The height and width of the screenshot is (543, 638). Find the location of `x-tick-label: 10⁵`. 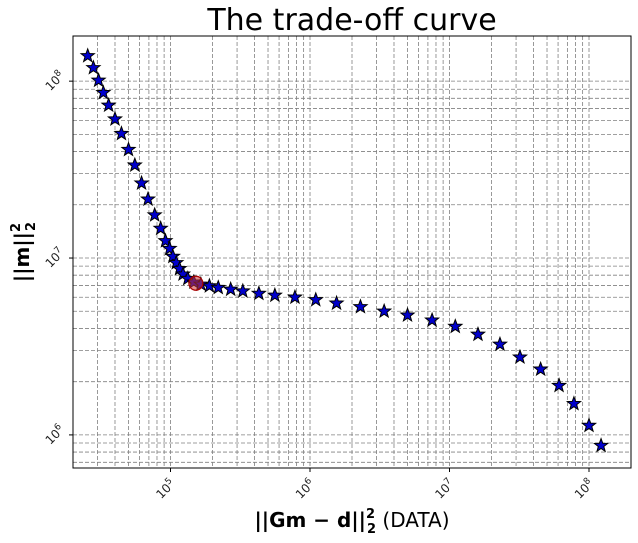

x-tick-label: 10⁵ is located at coordinates (165, 488).